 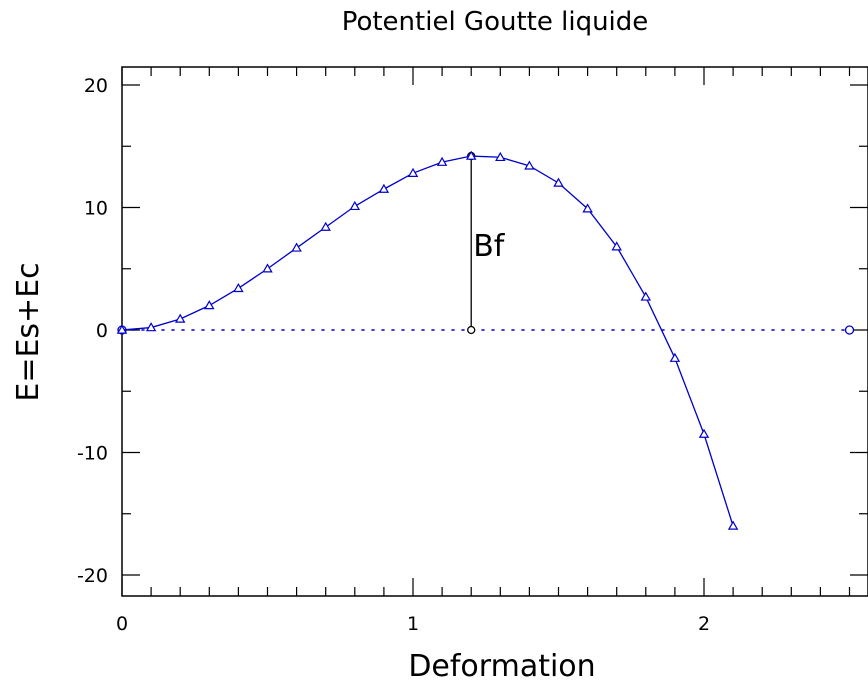 I want to click on barrier-bottom-marker, so click(x=471, y=330).